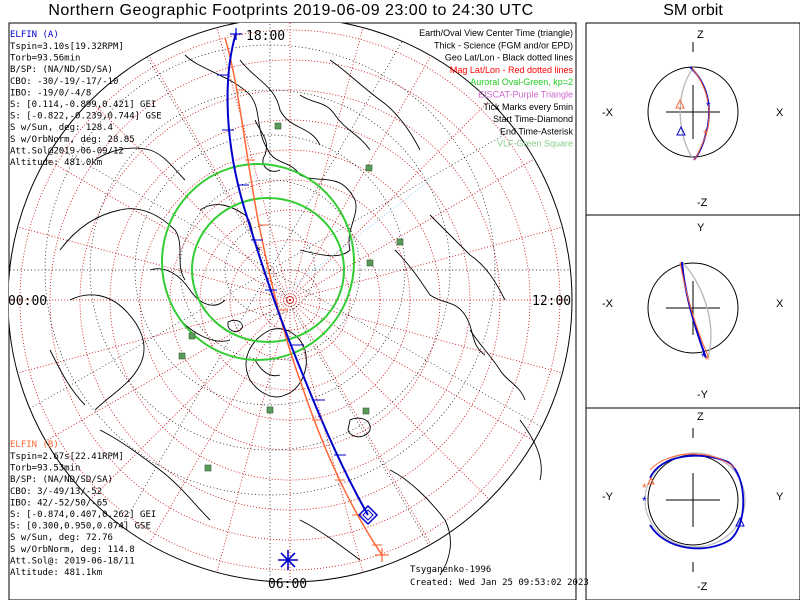 Image resolution: width=800 pixels, height=600 pixels. I want to click on legend-item: Thick - Science (FGM and/or EPD), so click(503, 45).